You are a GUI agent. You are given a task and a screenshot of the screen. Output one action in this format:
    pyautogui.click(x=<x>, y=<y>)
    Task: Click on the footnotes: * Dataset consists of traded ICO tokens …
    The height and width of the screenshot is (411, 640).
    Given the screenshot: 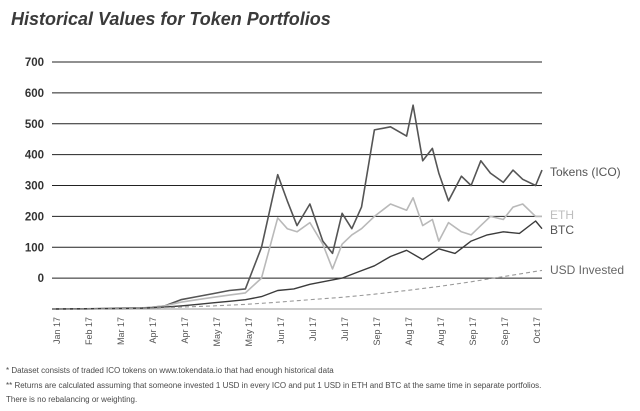 What is the action you would take?
    pyautogui.click(x=321, y=386)
    